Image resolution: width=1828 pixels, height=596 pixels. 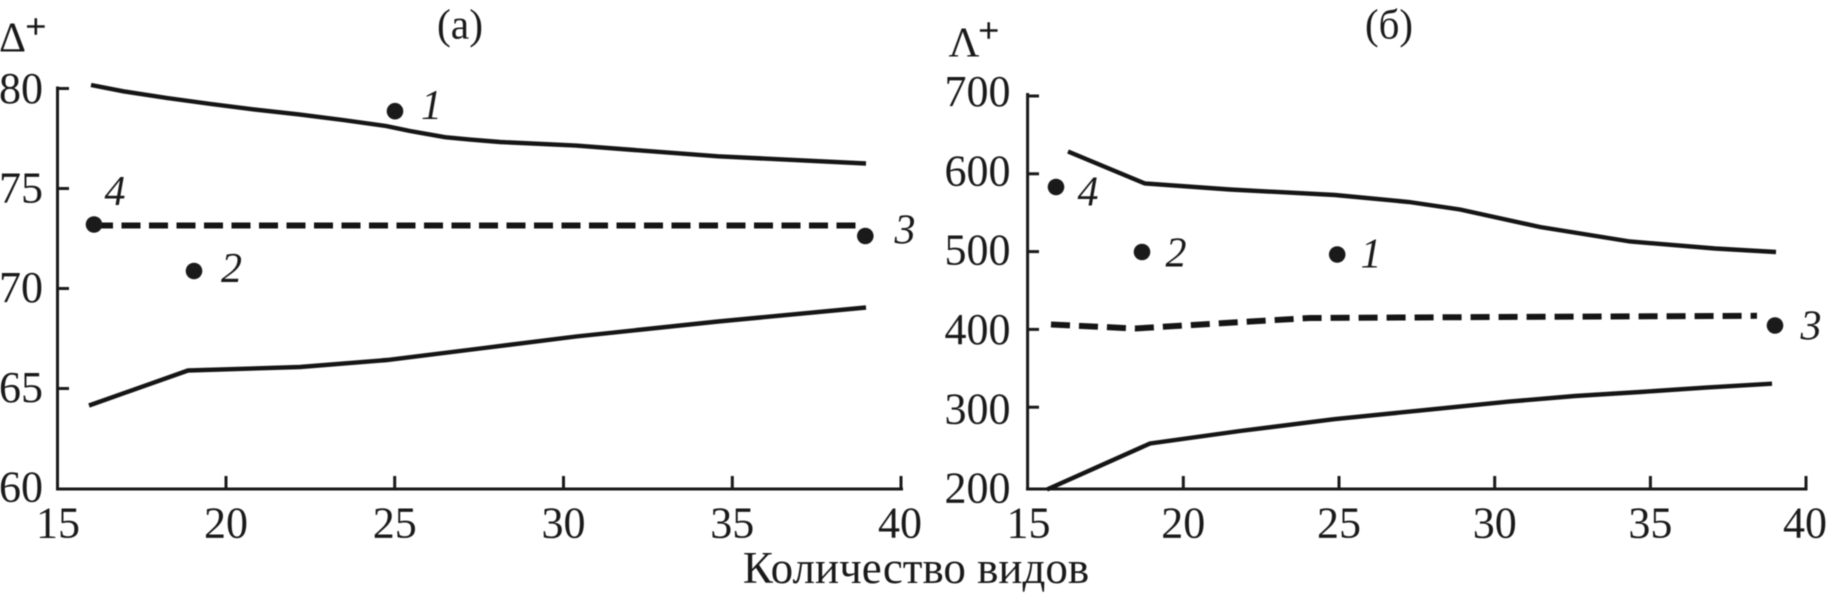 What do you see at coordinates (978, 250) in the screenshot?
I see `svg-text: 500` at bounding box center [978, 250].